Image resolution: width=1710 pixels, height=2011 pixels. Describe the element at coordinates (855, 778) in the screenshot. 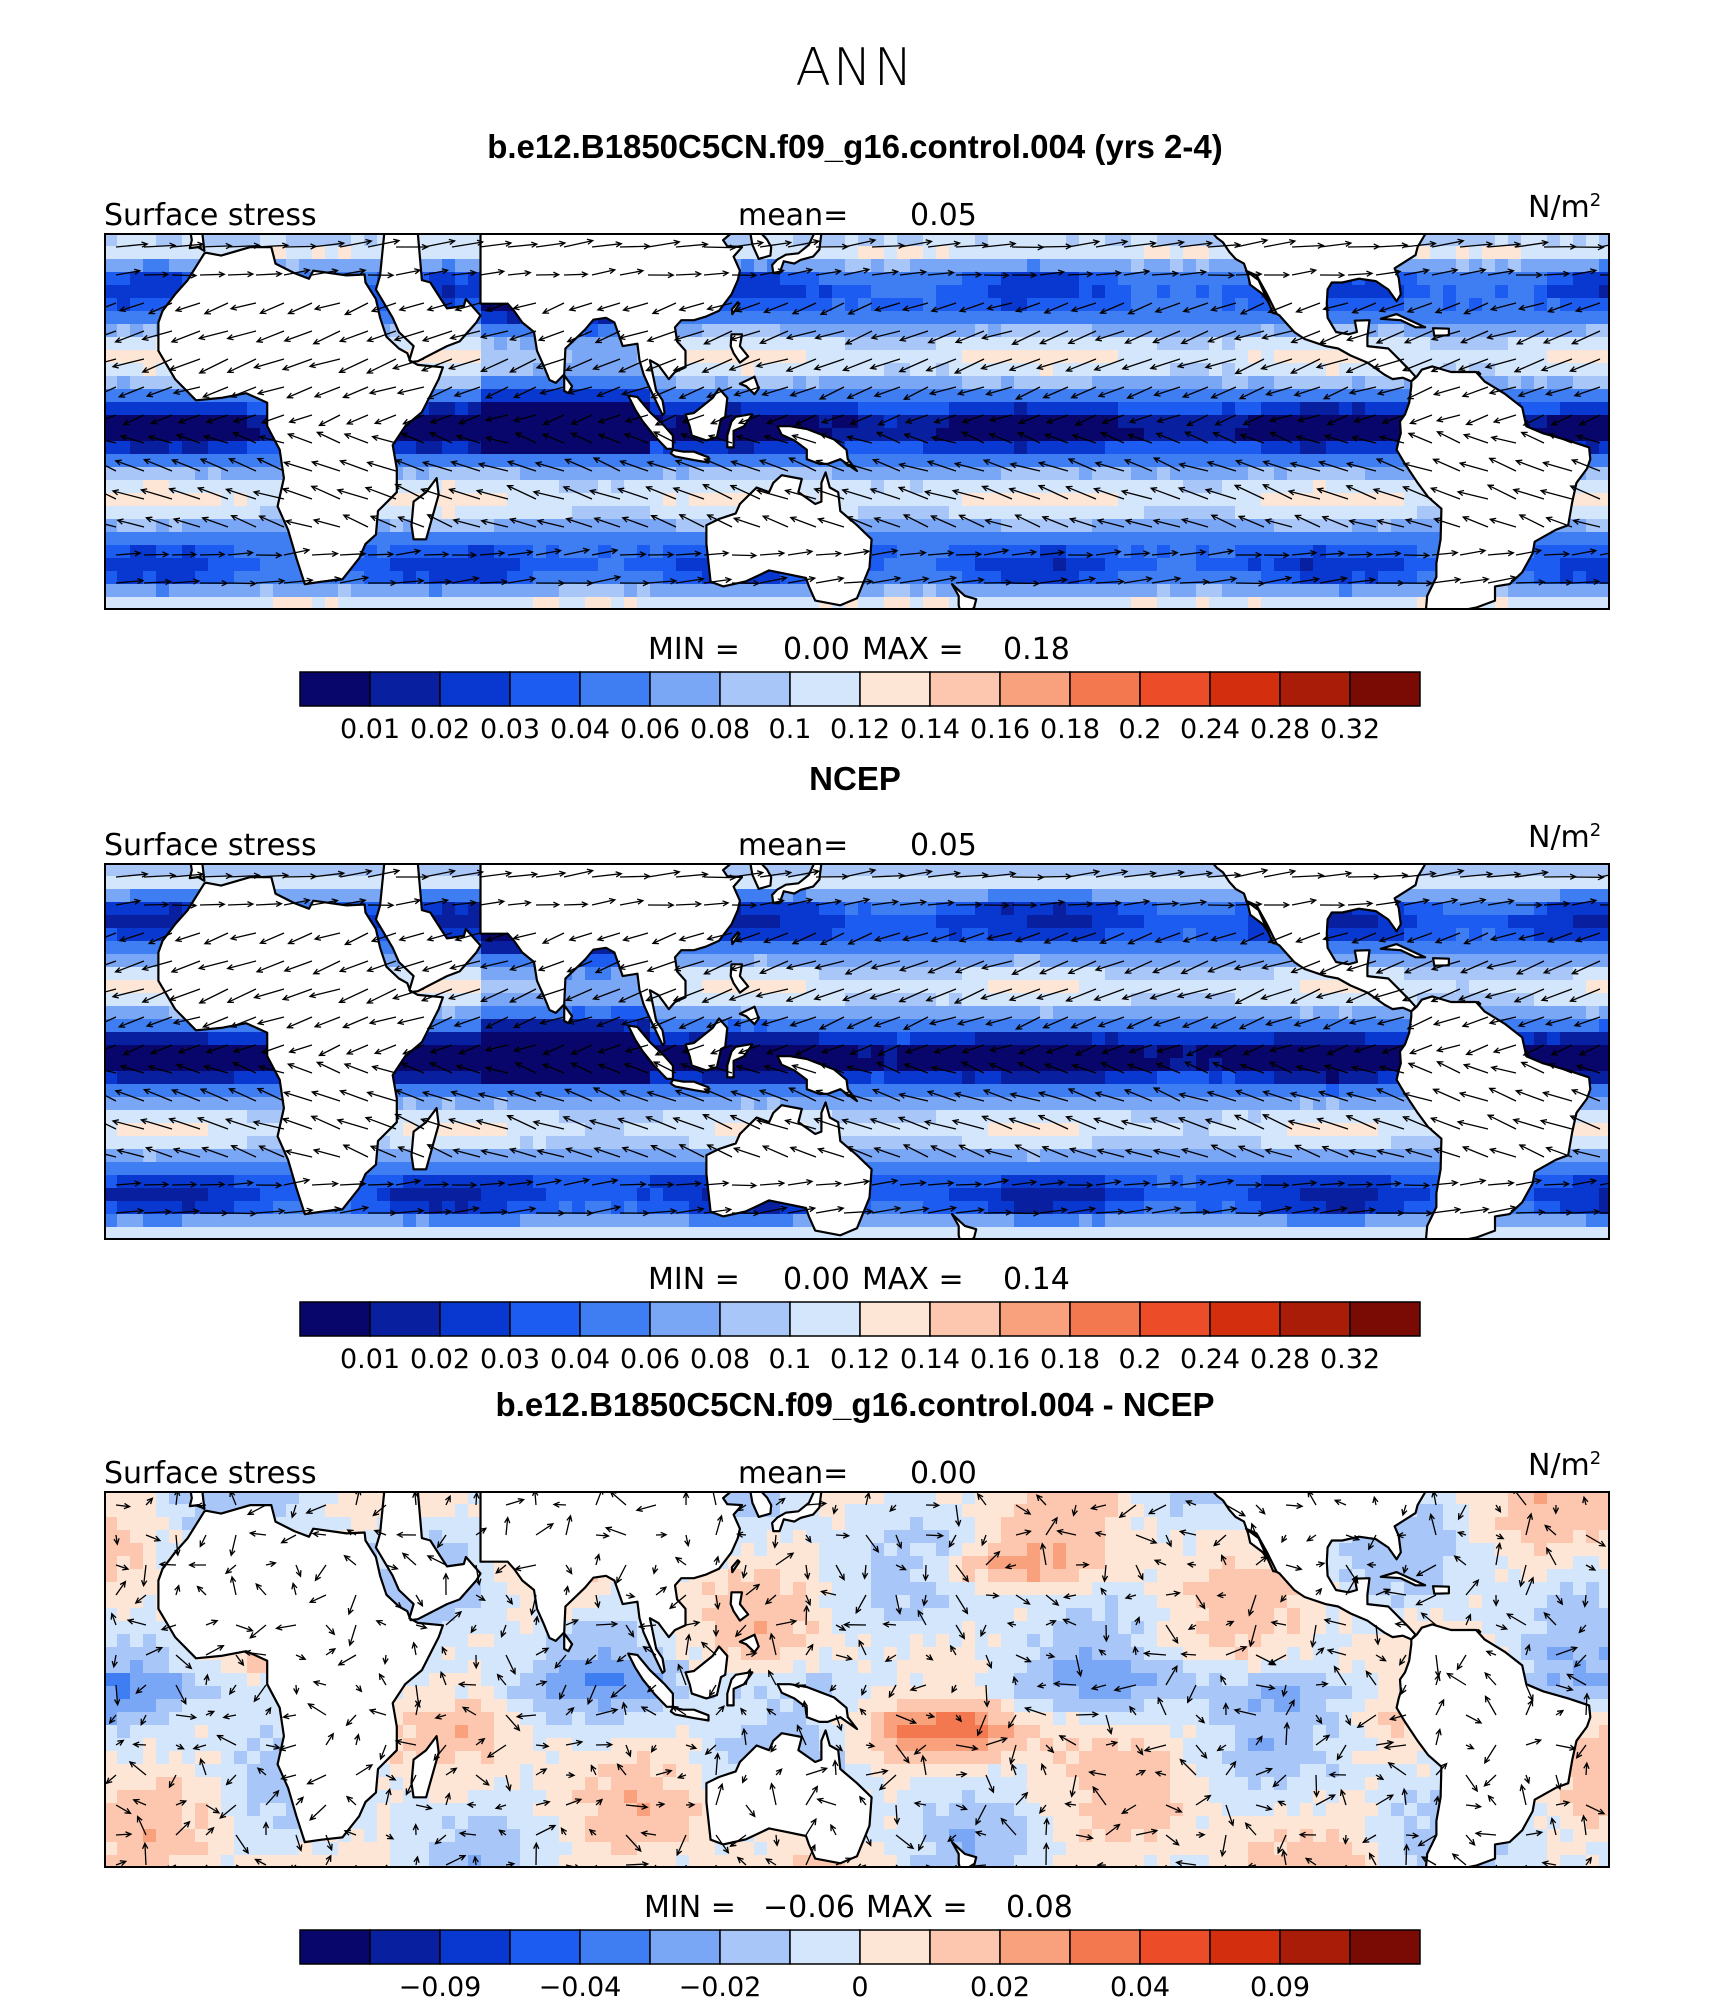

I see `panel-title: NCEP` at that location.